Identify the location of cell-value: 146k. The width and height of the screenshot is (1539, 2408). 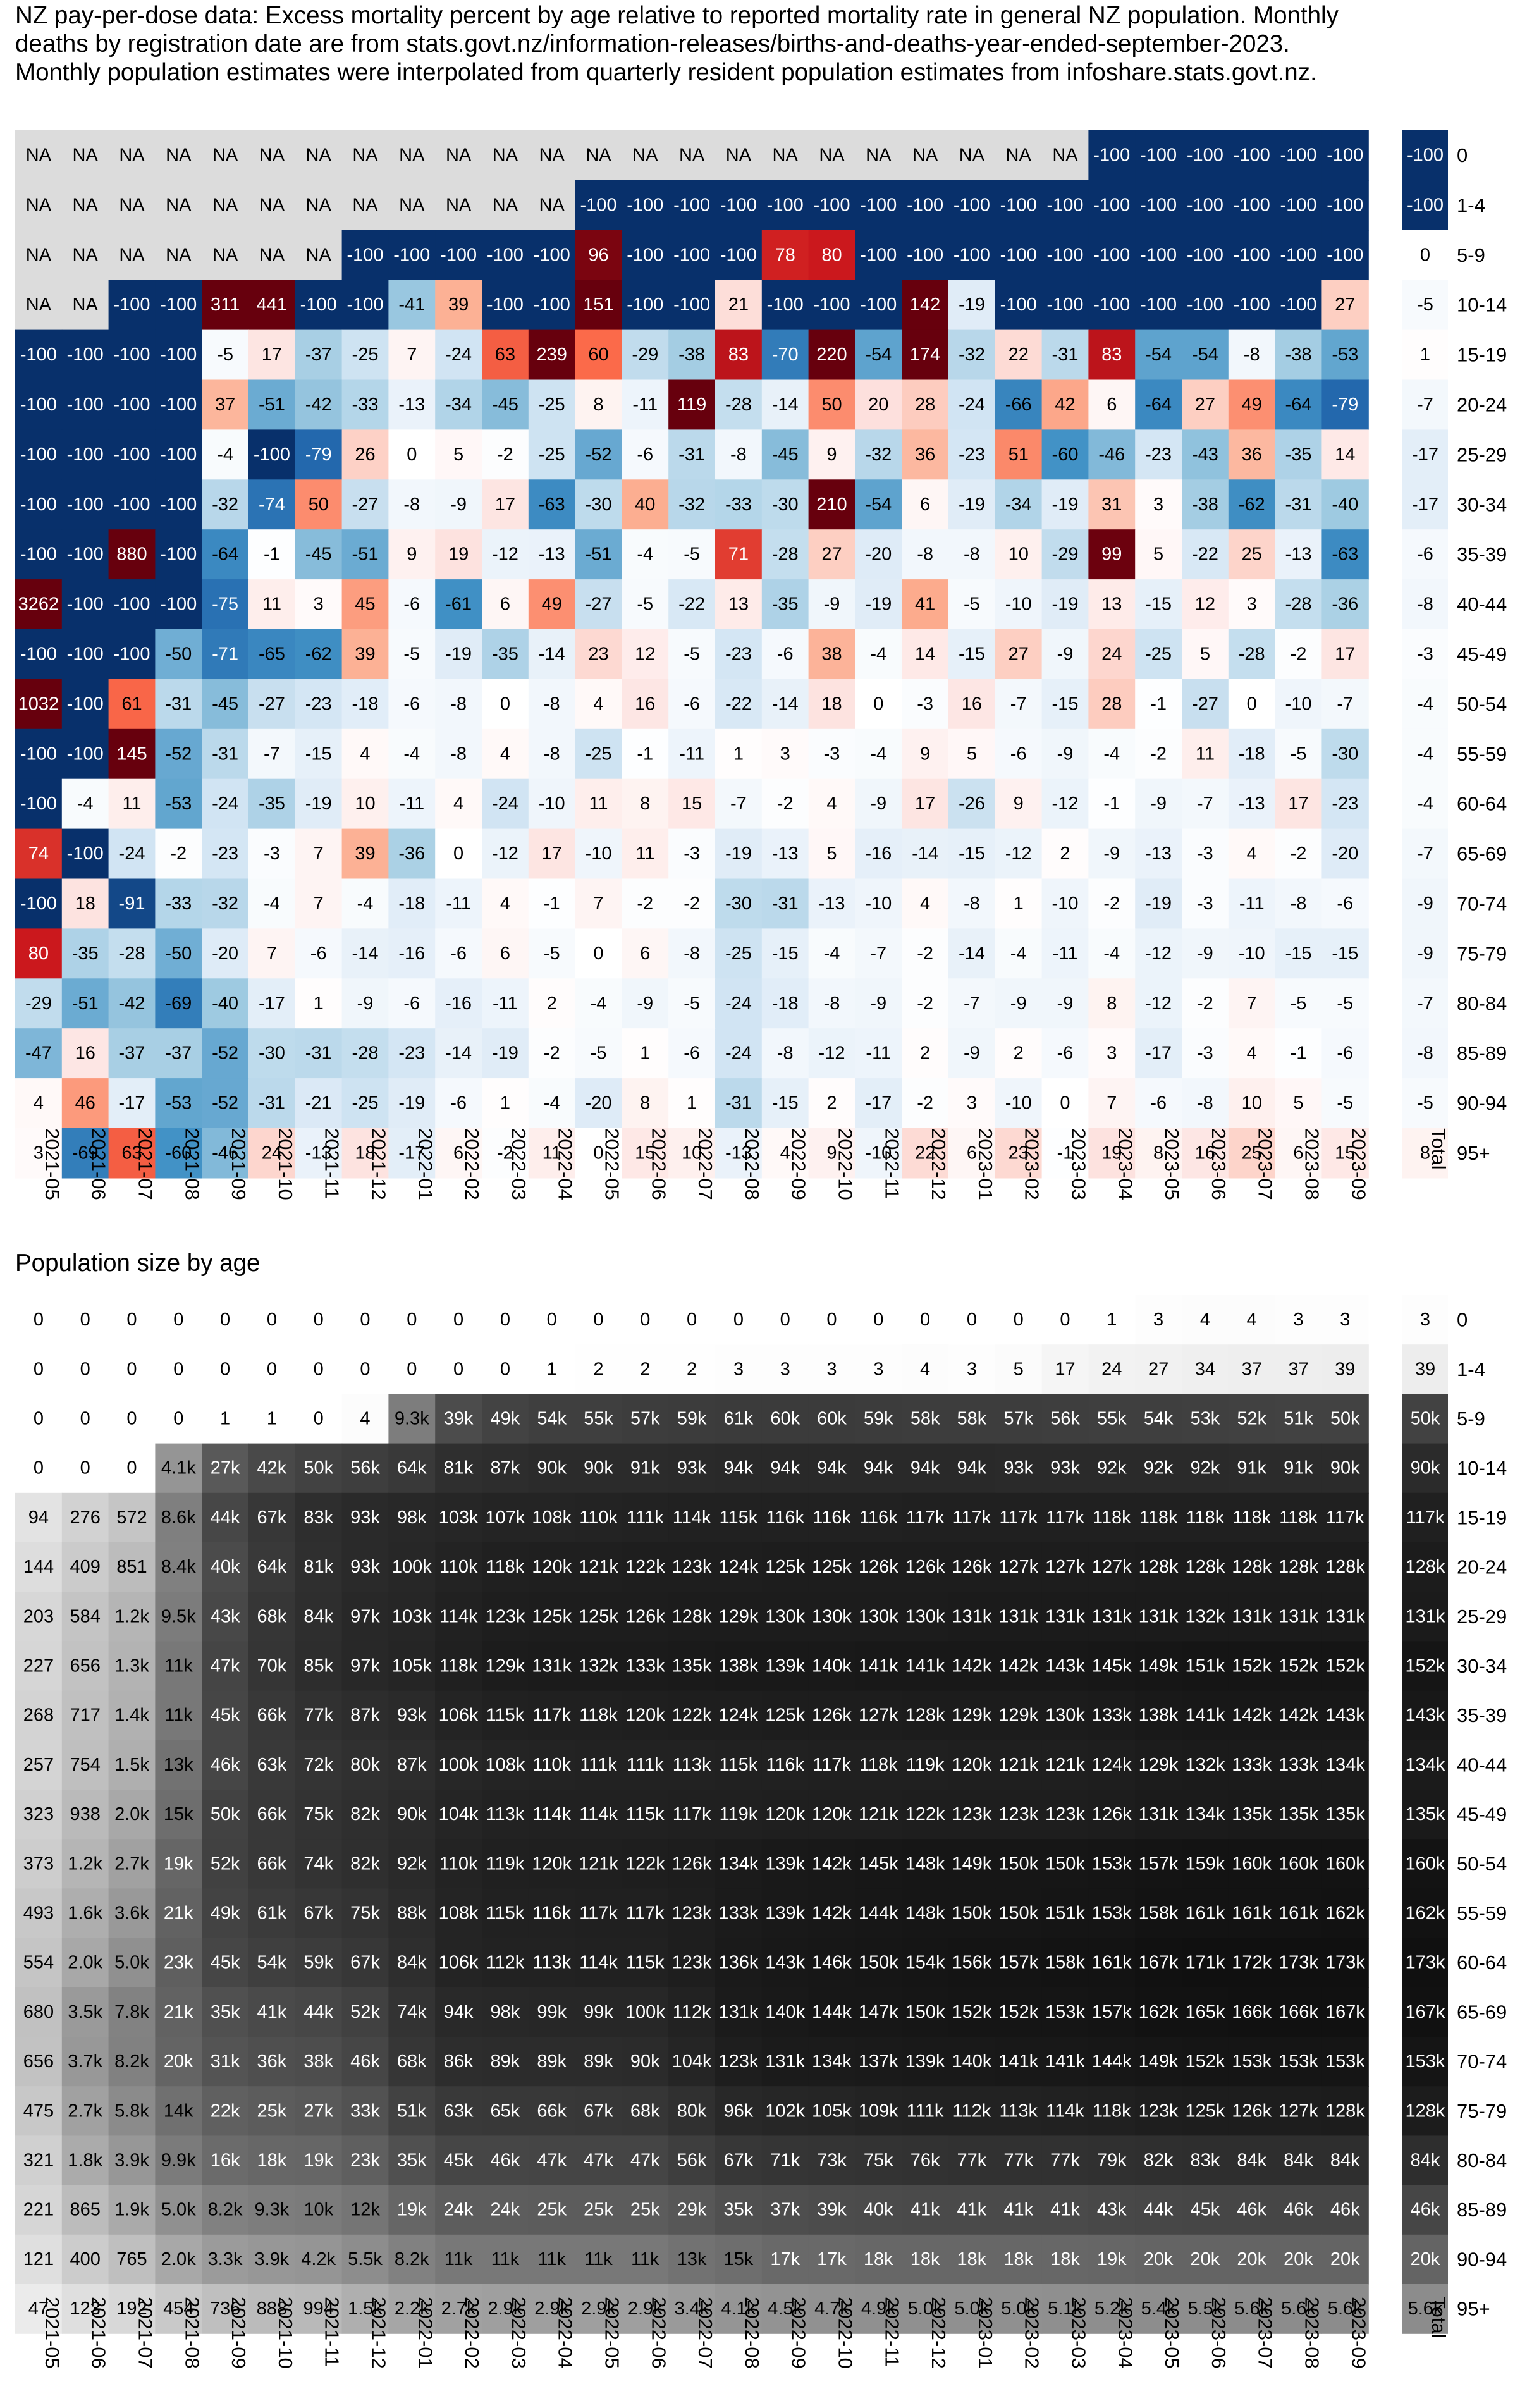
(832, 1963).